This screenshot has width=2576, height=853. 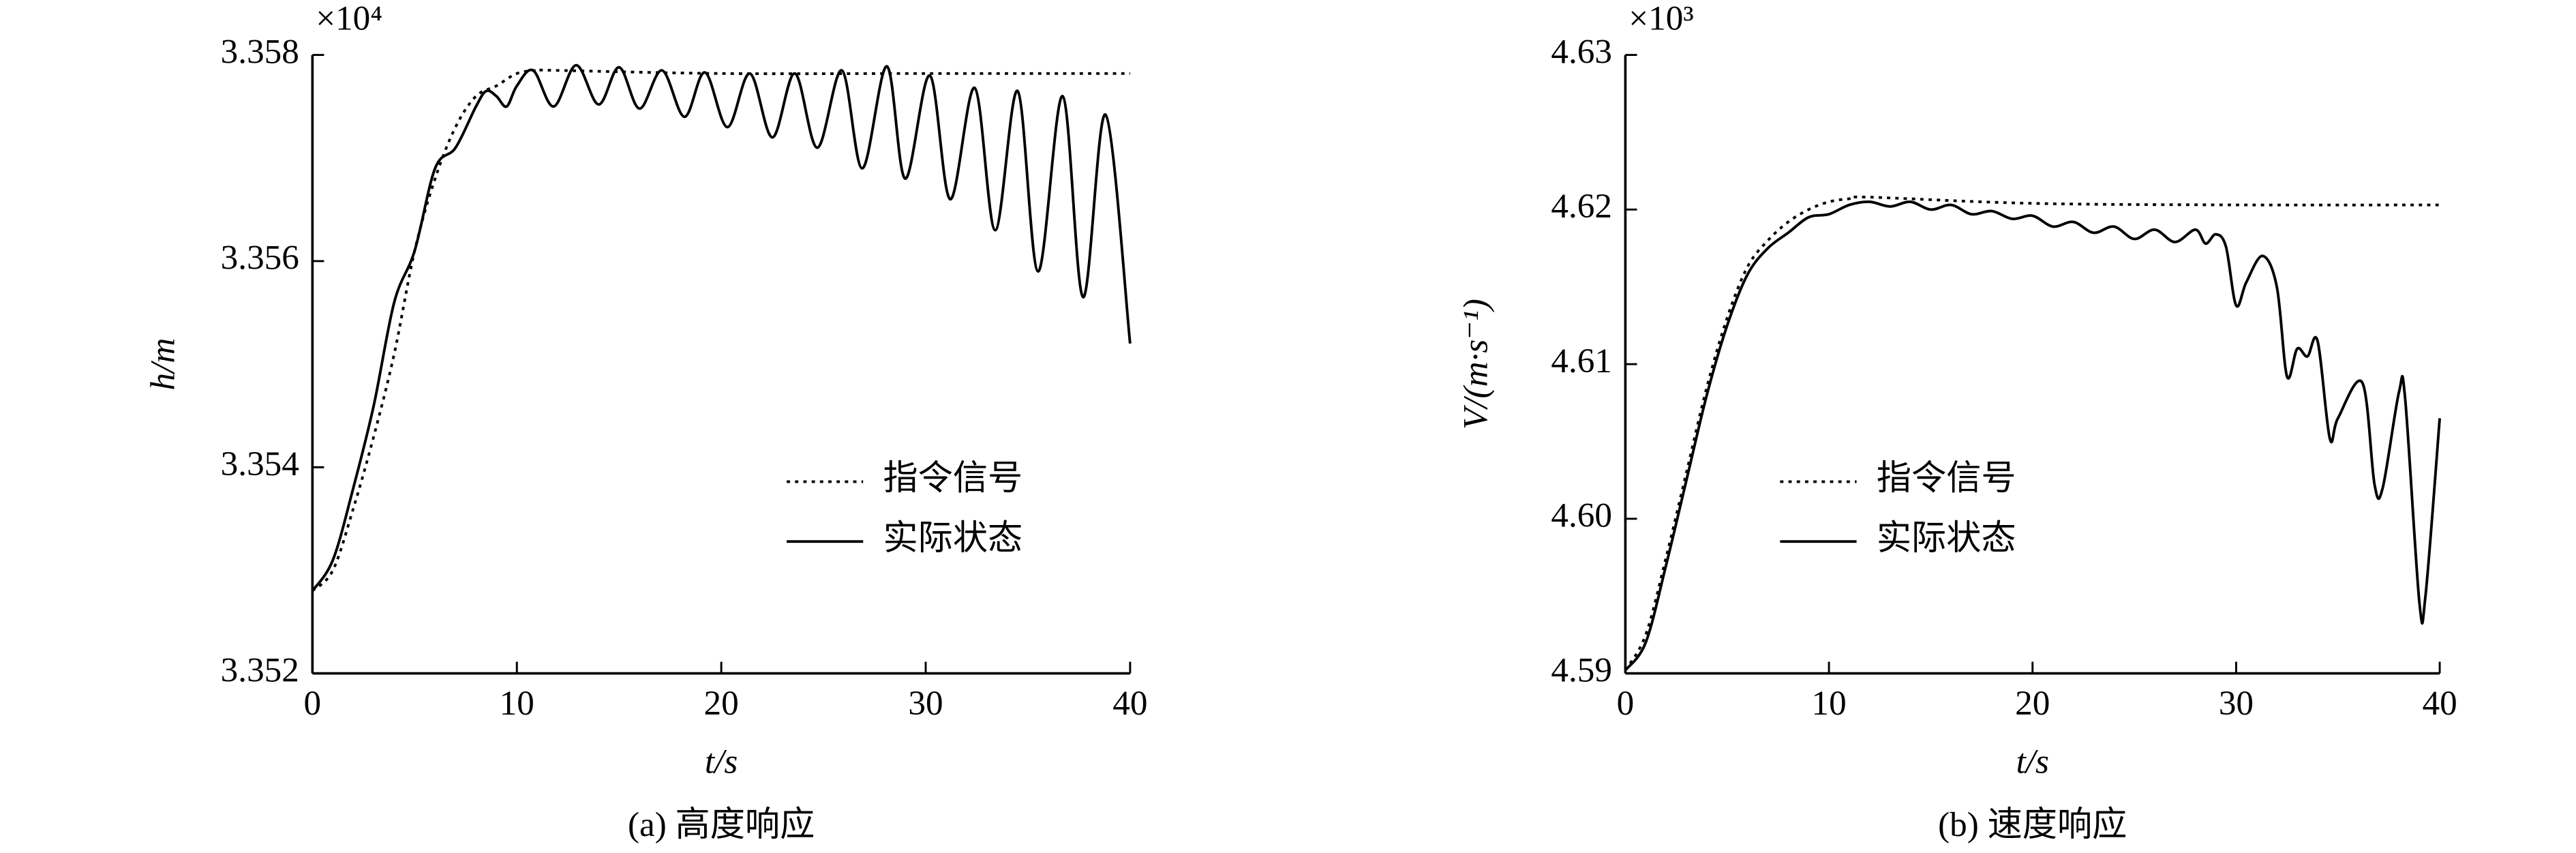 What do you see at coordinates (163, 365) in the screenshot?
I see `y-axis-label: h/m` at bounding box center [163, 365].